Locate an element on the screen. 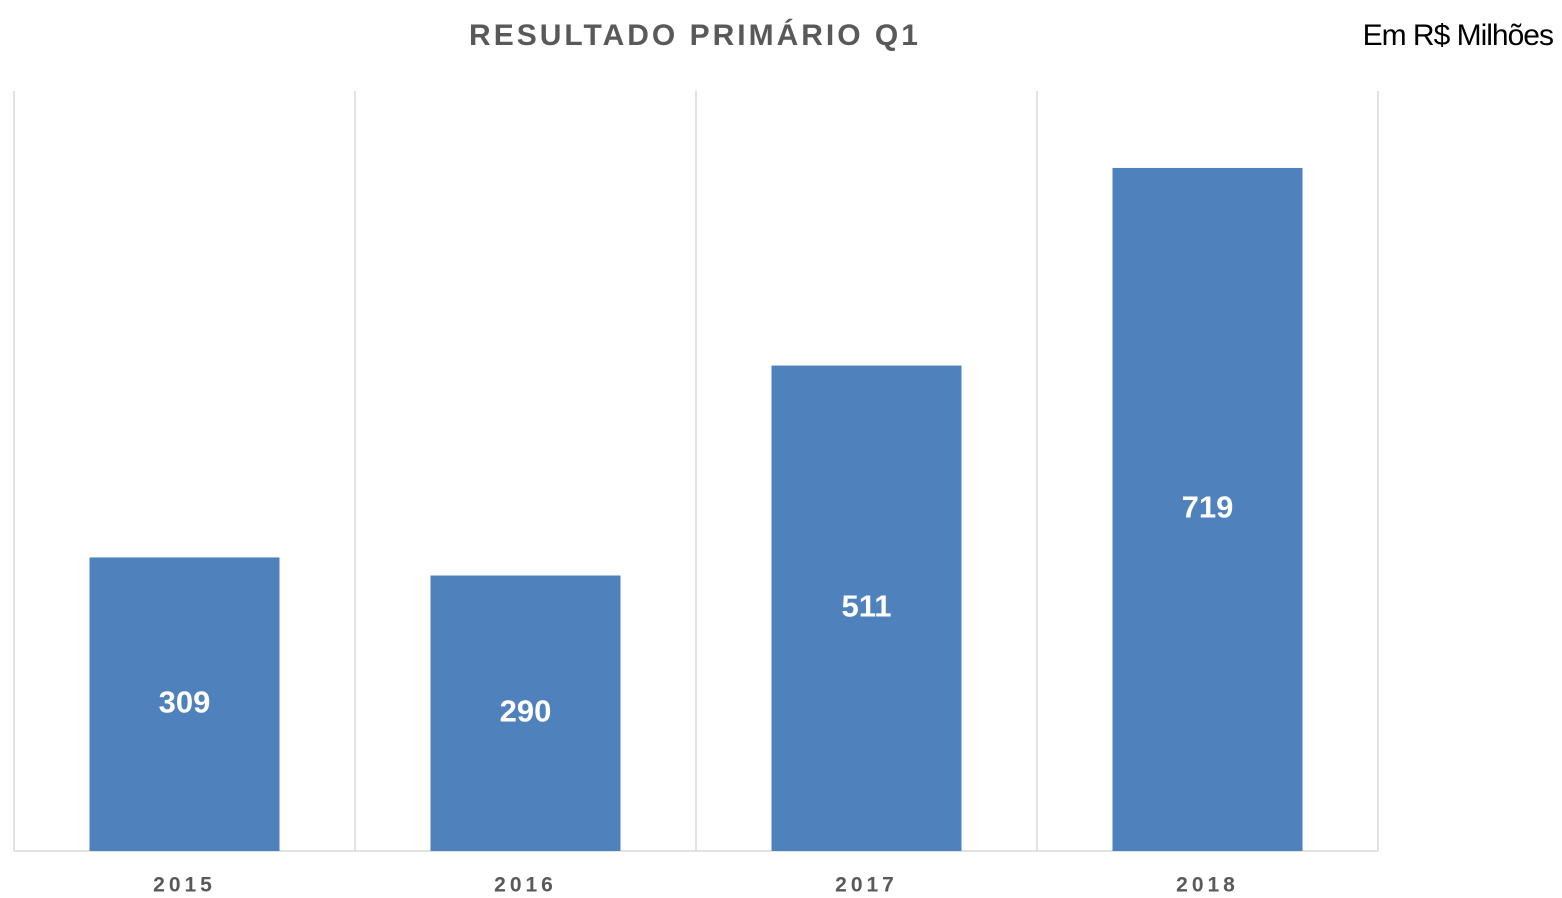 The width and height of the screenshot is (1562, 898). value-label: 511 is located at coordinates (866, 605).